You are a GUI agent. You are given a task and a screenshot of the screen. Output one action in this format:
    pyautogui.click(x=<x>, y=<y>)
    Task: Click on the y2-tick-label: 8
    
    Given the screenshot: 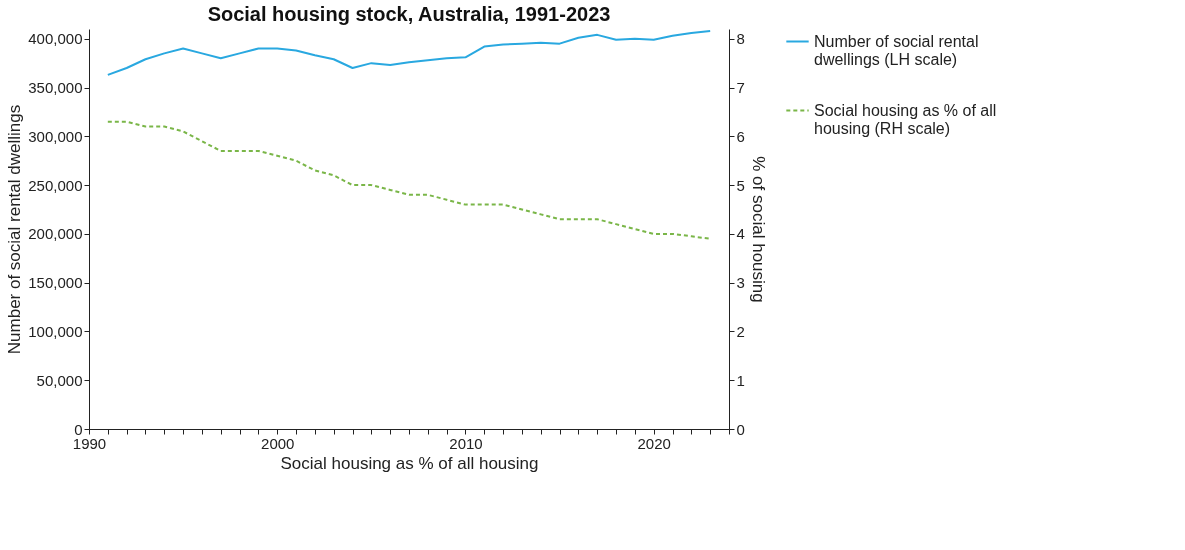 What is the action you would take?
    pyautogui.click(x=740, y=39)
    